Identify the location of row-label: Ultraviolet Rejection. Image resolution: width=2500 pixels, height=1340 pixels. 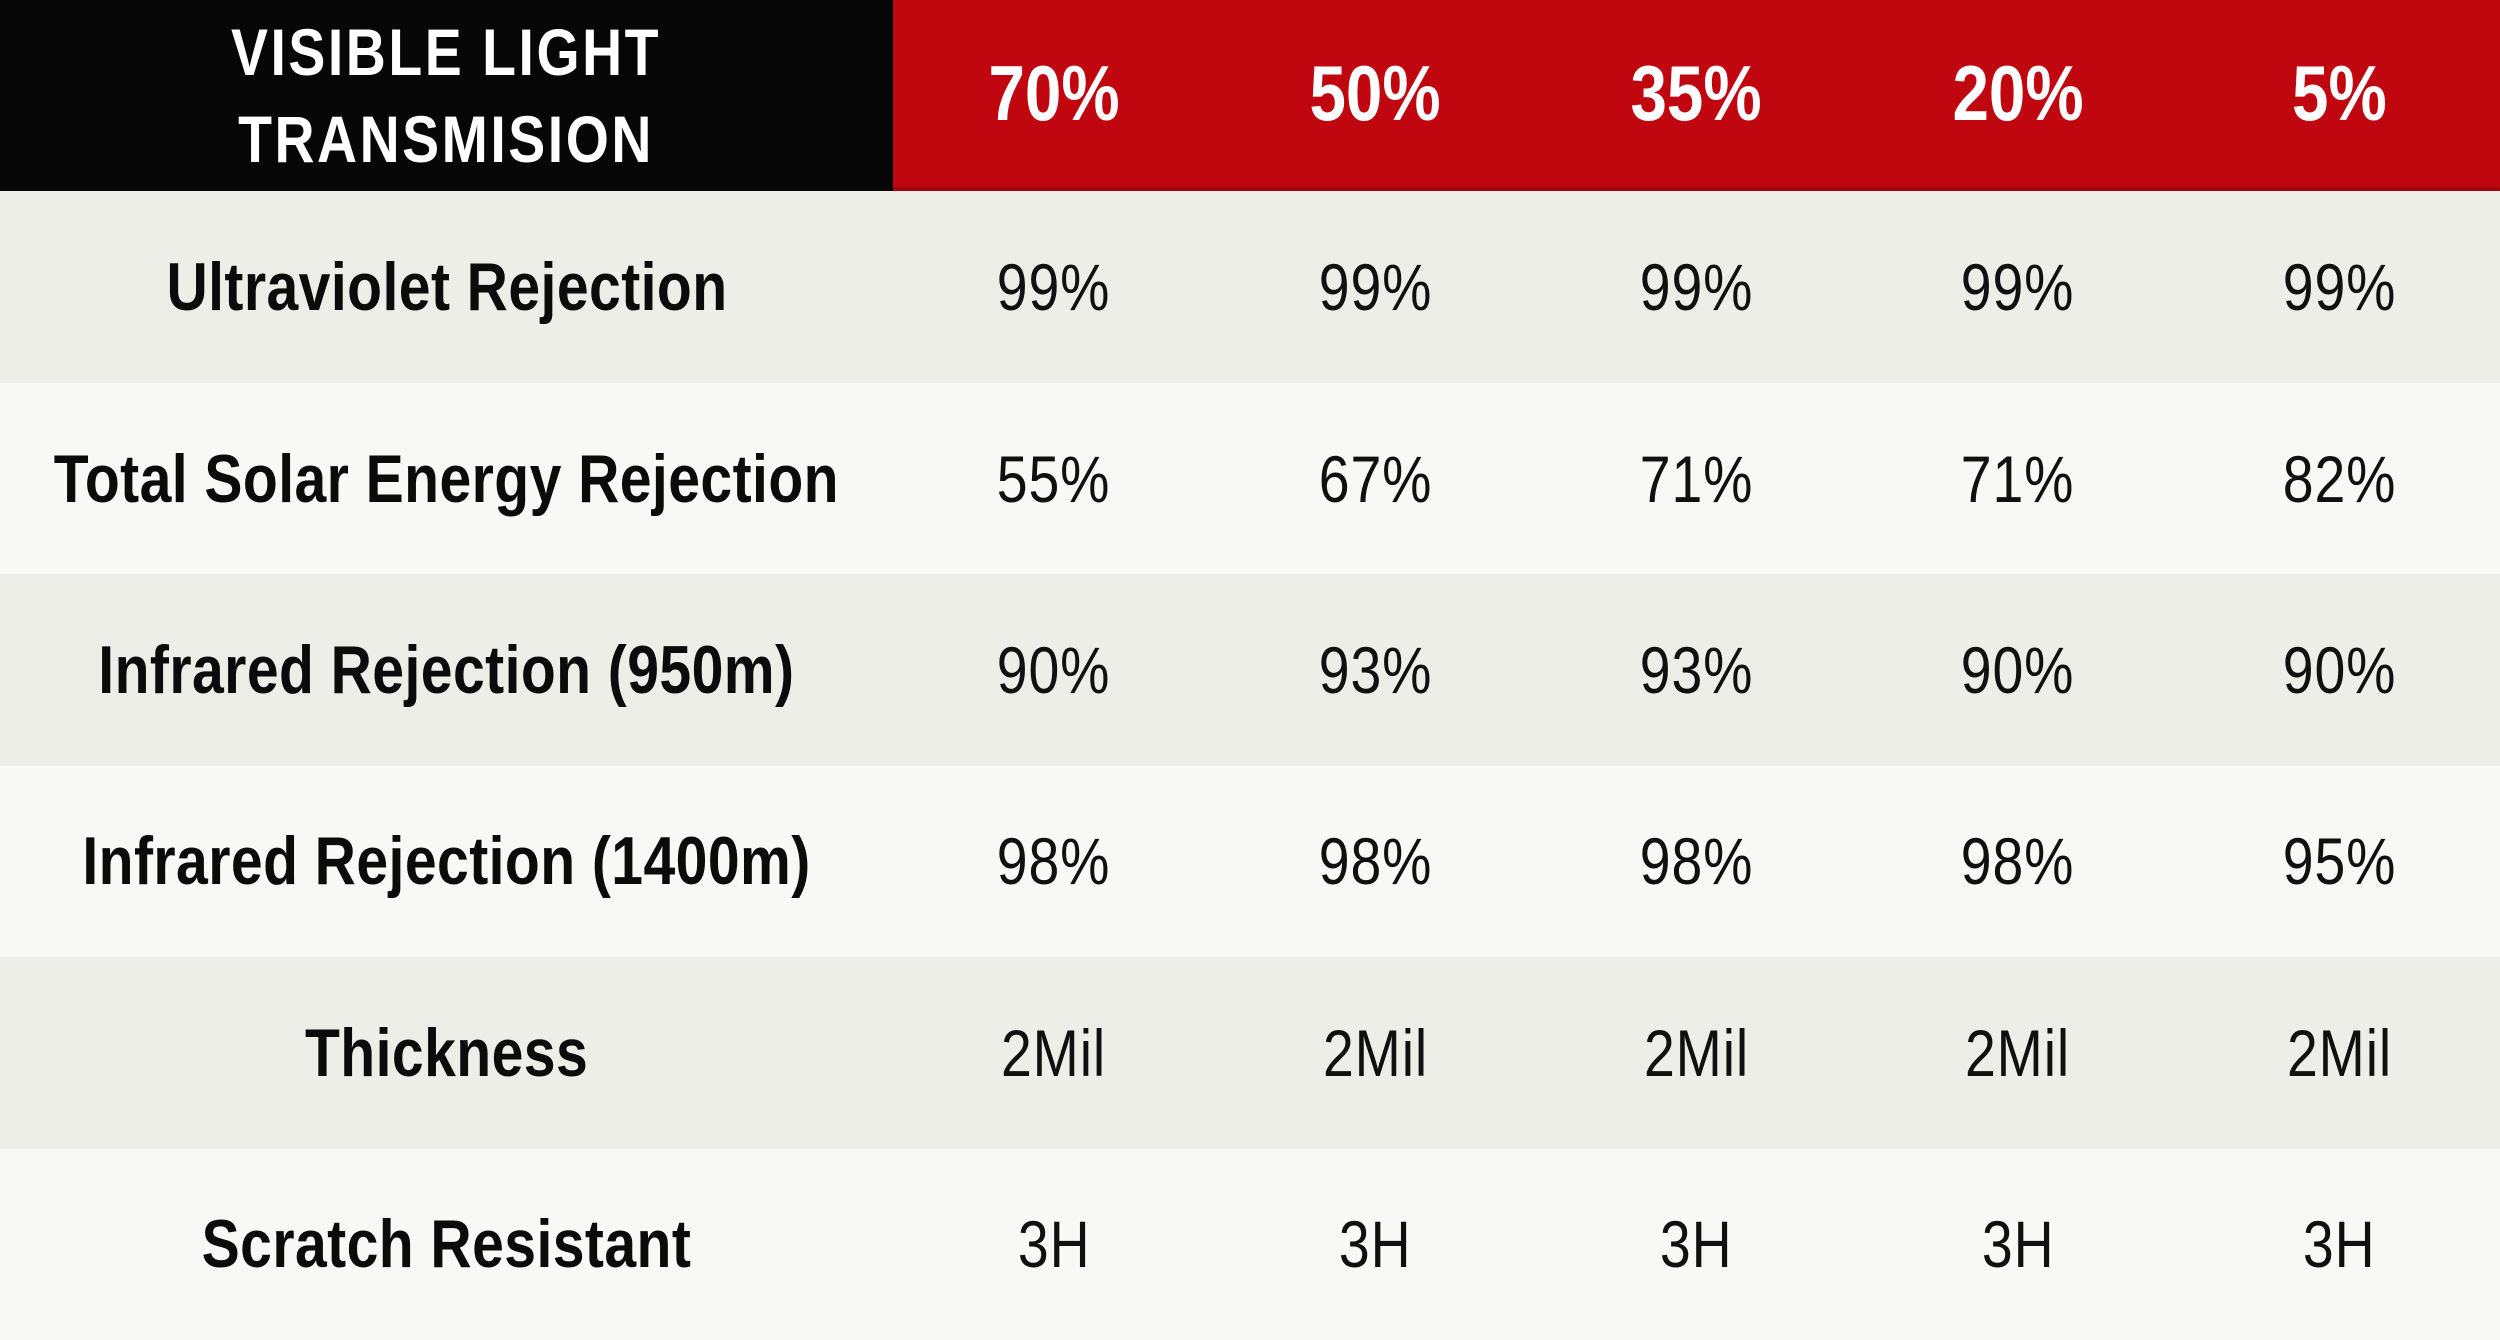
(446, 287).